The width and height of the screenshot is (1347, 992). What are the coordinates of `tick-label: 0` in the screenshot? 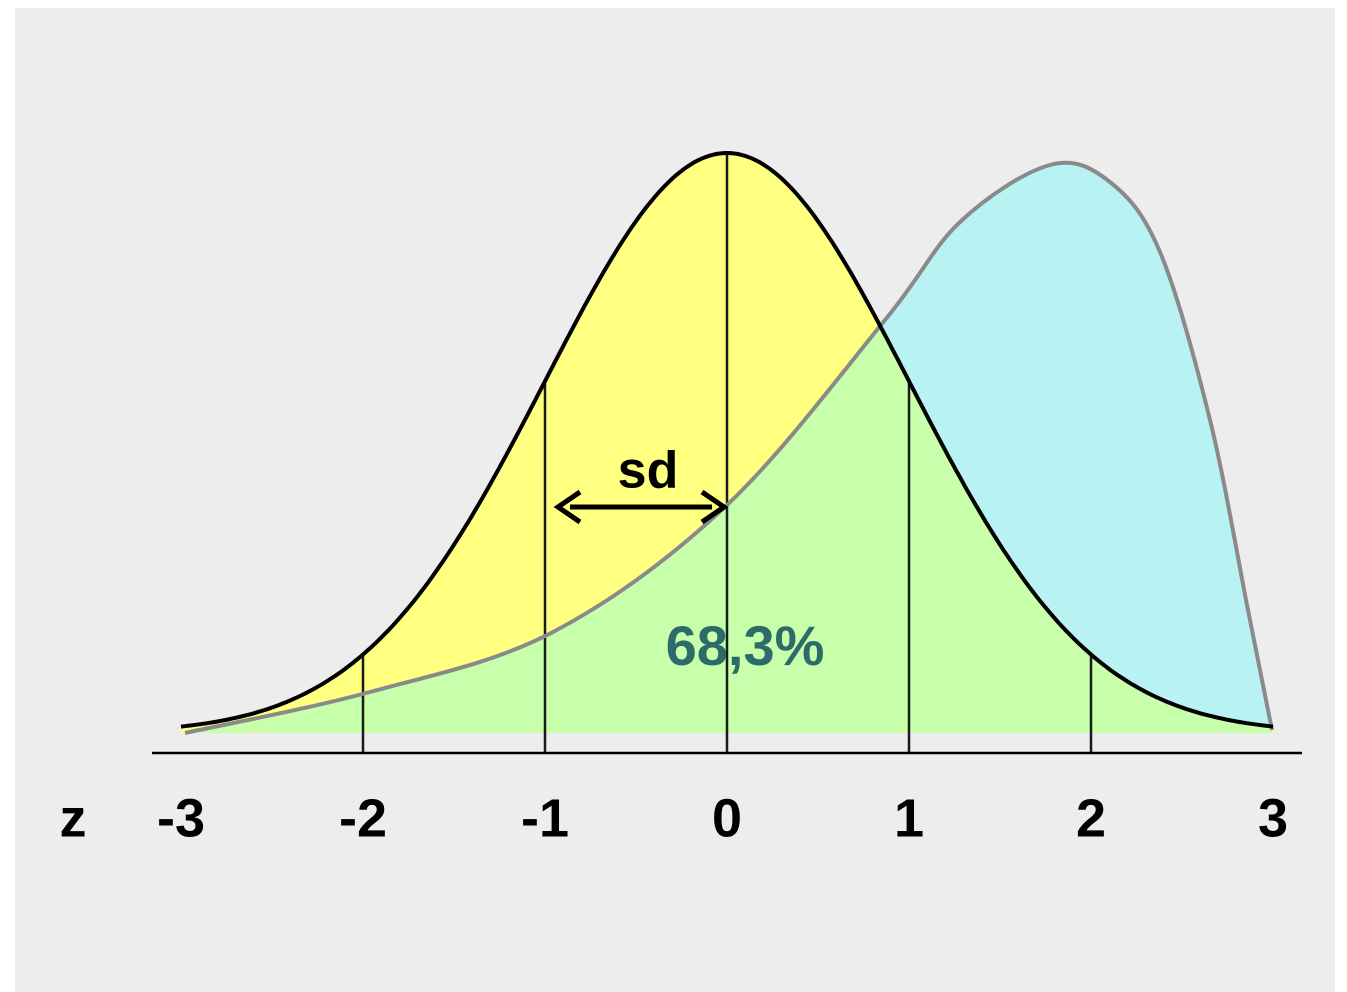 It's located at (727, 818).